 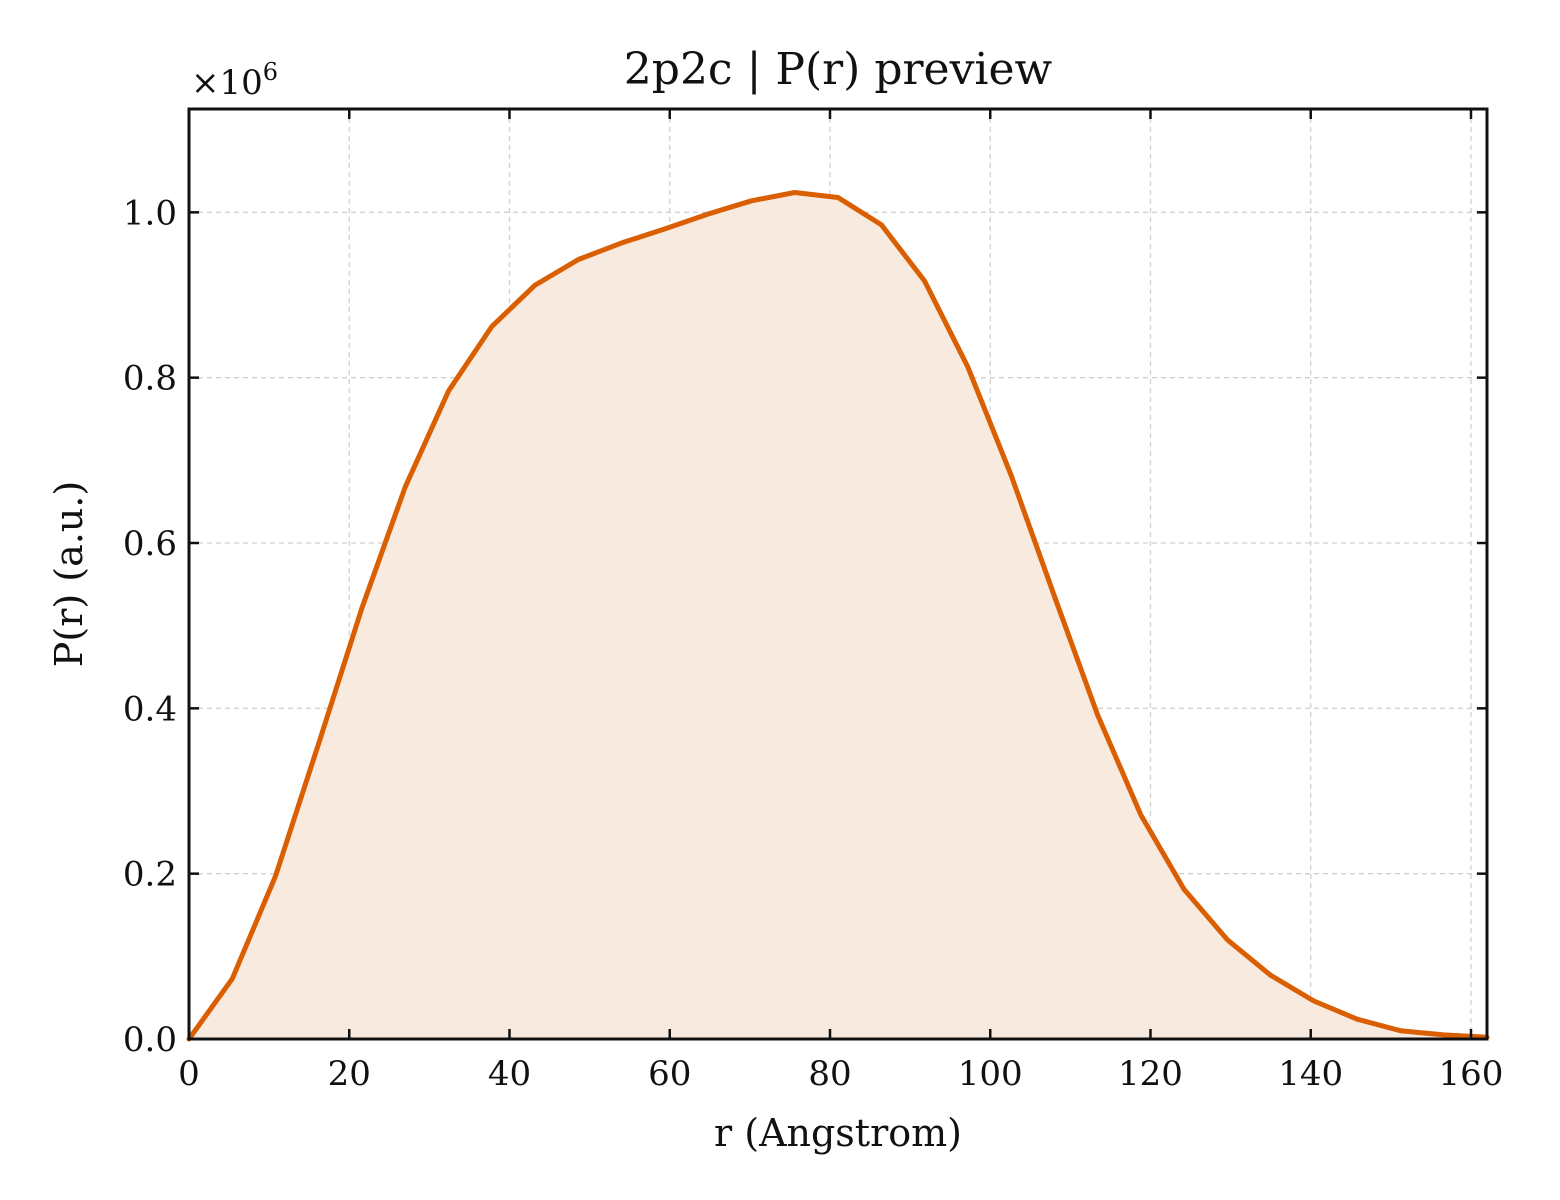 What do you see at coordinates (150, 1040) in the screenshot?
I see `y-tick-label: 0.0` at bounding box center [150, 1040].